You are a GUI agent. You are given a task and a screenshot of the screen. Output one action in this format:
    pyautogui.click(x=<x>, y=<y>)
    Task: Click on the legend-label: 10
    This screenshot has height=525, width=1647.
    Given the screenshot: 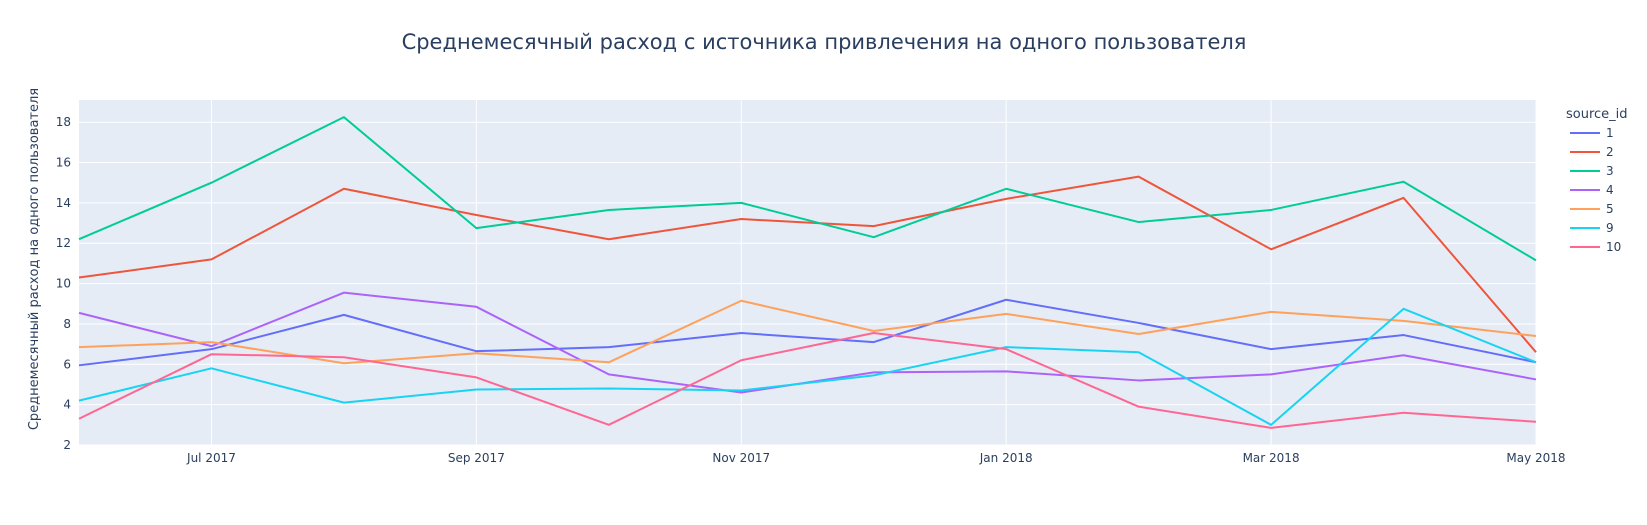 What is the action you would take?
    pyautogui.click(x=1613, y=247)
    